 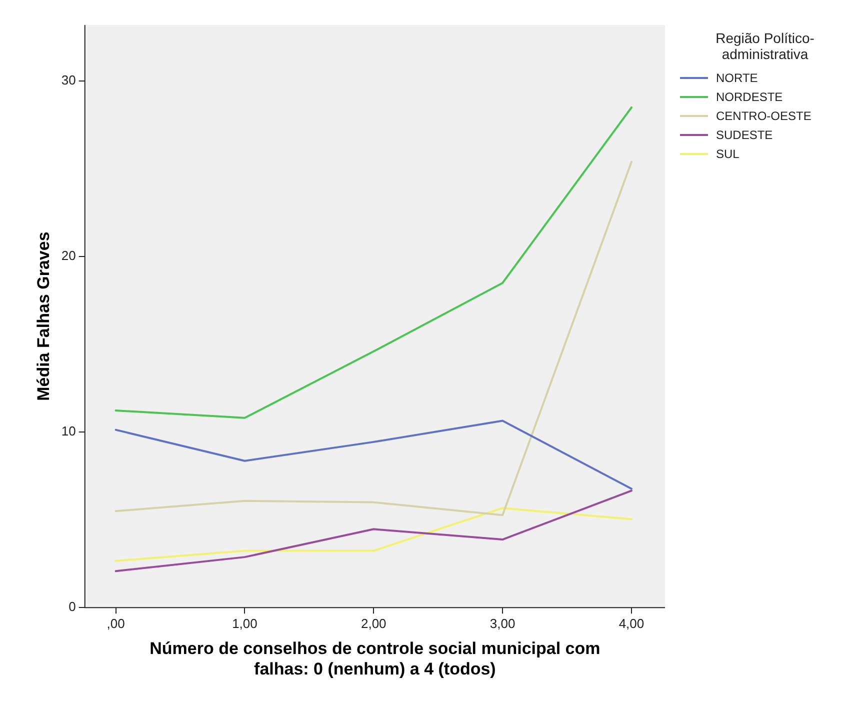 What do you see at coordinates (749, 97) in the screenshot?
I see `legend-label: NORDESTE` at bounding box center [749, 97].